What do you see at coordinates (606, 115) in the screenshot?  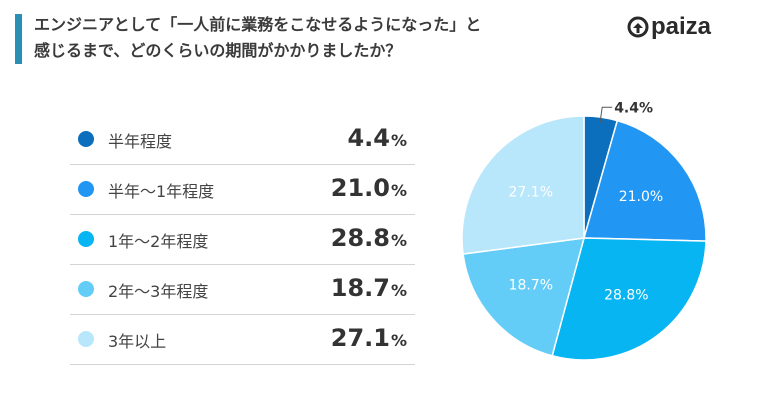 I see `pie-leader-line` at bounding box center [606, 115].